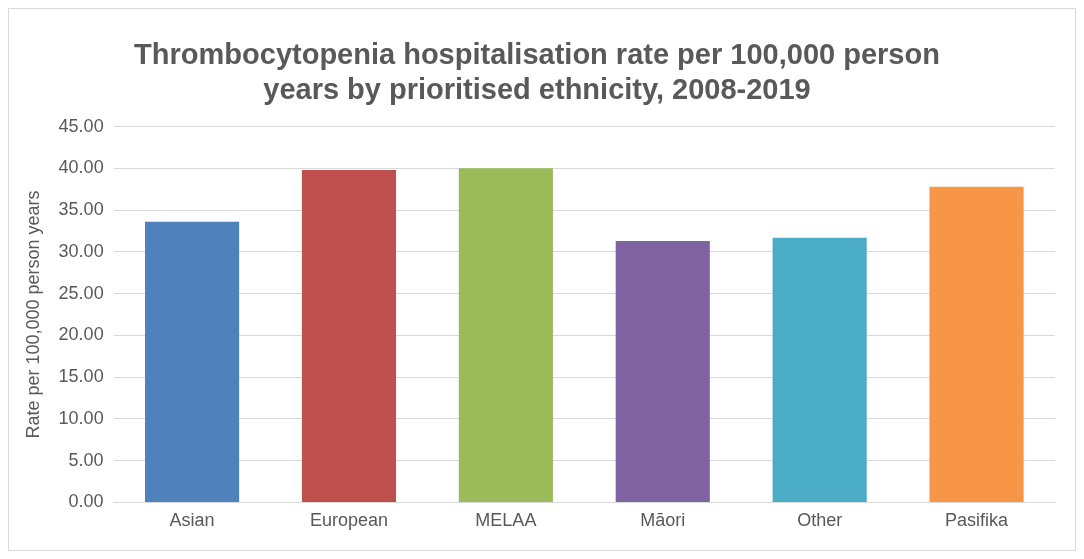 This screenshot has width=1084, height=559. Describe the element at coordinates (81, 417) in the screenshot. I see `y-tick-label: 10.00` at that location.